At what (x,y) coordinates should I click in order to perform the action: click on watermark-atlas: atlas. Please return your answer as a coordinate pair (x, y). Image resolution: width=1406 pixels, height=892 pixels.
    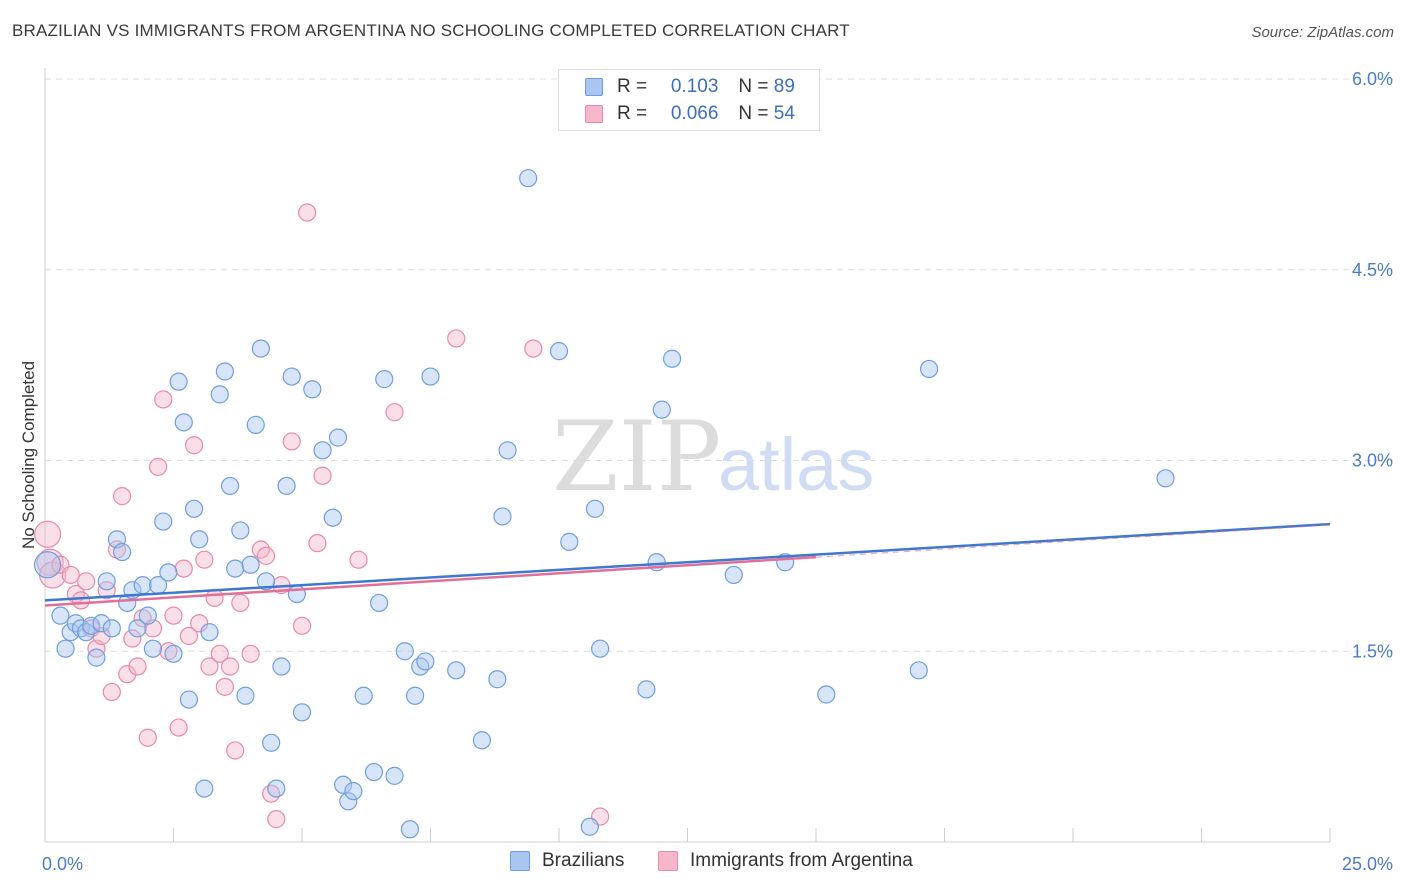
    Looking at the image, I should click on (796, 464).